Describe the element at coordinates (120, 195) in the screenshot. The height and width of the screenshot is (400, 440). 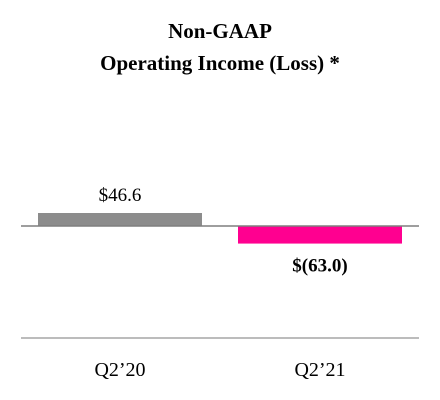
I see `data-label-0: $46.6` at that location.